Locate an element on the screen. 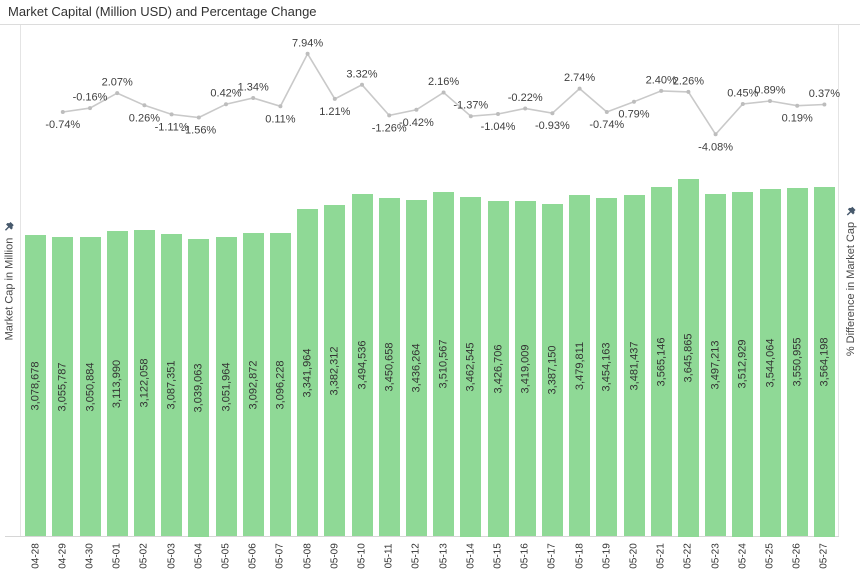  bar-05-03: 3,087,351 is located at coordinates (172, 385).